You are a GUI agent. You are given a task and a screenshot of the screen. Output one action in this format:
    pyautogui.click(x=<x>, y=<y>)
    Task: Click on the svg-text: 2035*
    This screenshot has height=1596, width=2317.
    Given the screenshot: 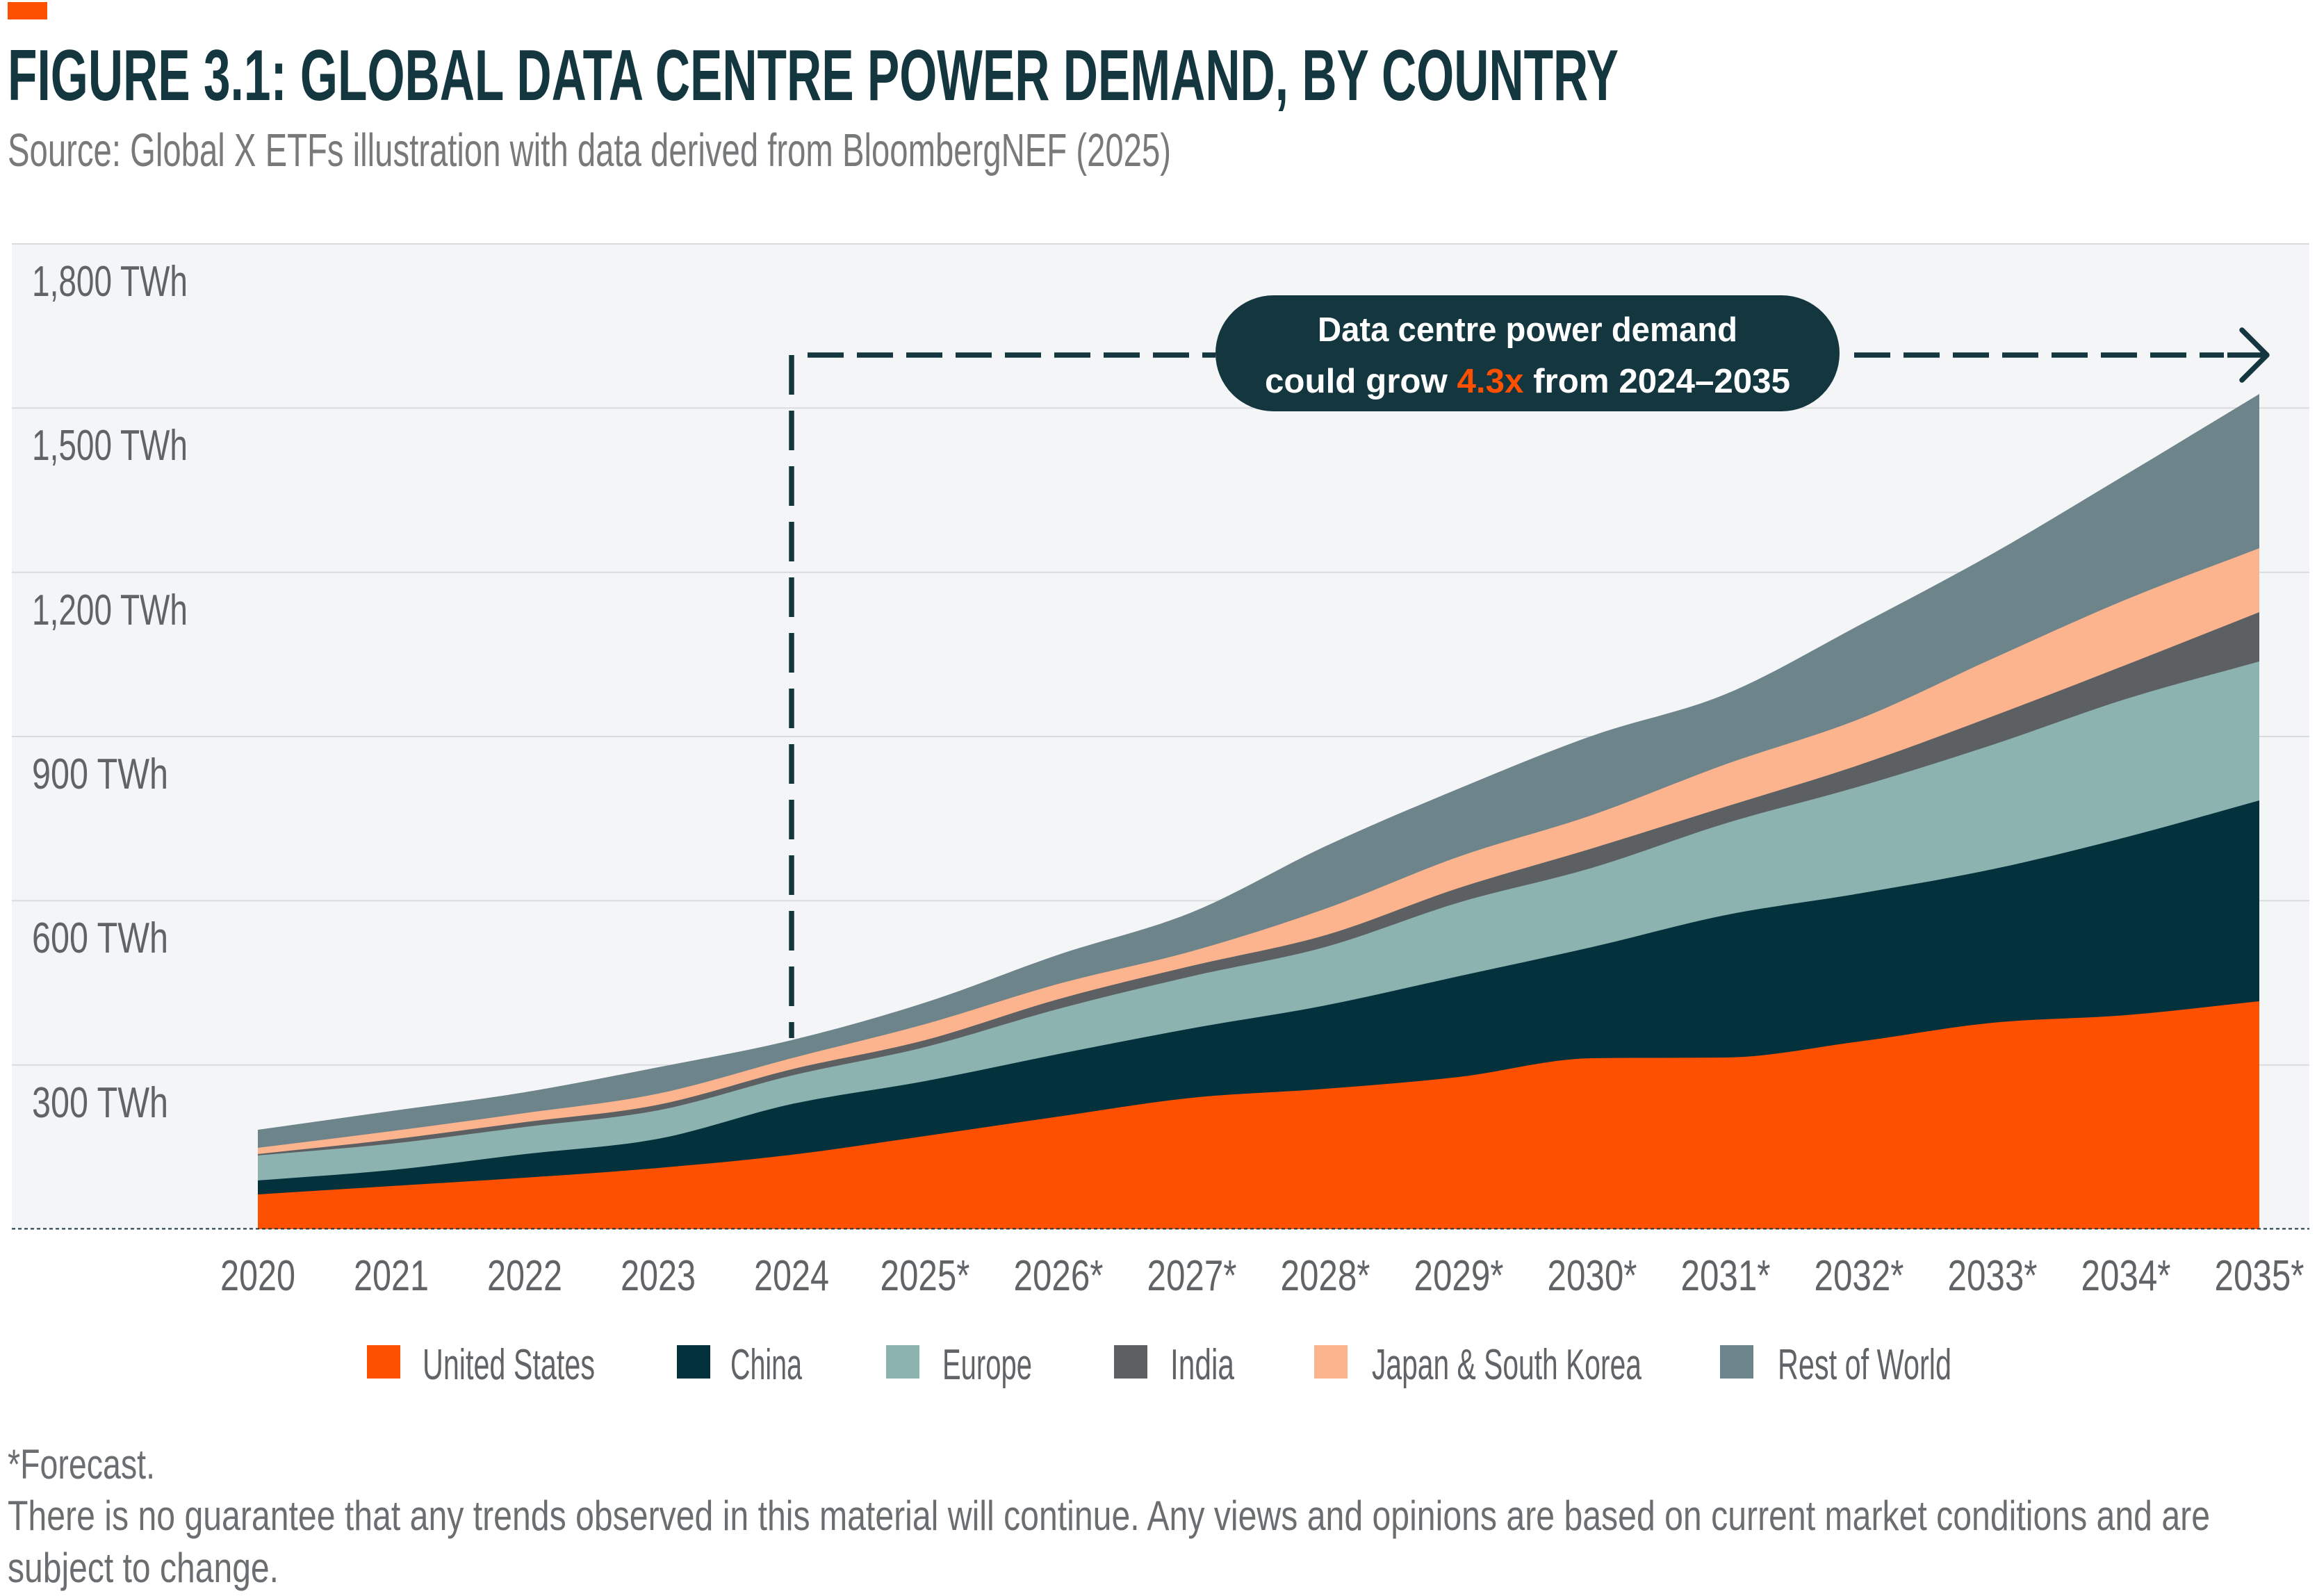 What is the action you would take?
    pyautogui.click(x=2259, y=1276)
    